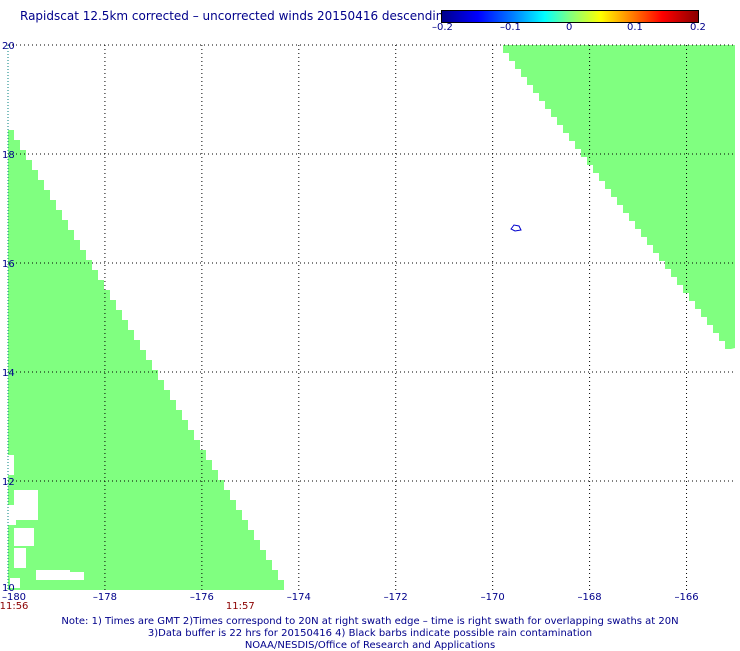  I want to click on x-tick-label-edge: –180, so click(14, 597).